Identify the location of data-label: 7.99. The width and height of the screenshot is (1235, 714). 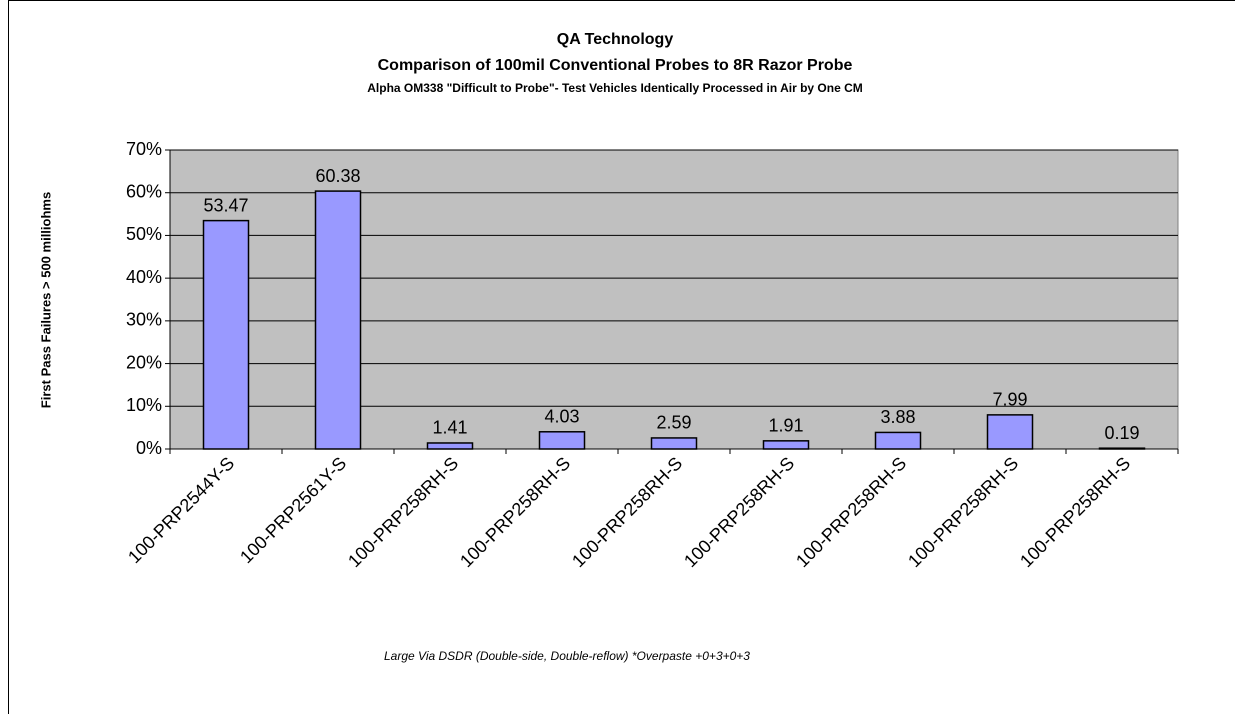
(1009, 400).